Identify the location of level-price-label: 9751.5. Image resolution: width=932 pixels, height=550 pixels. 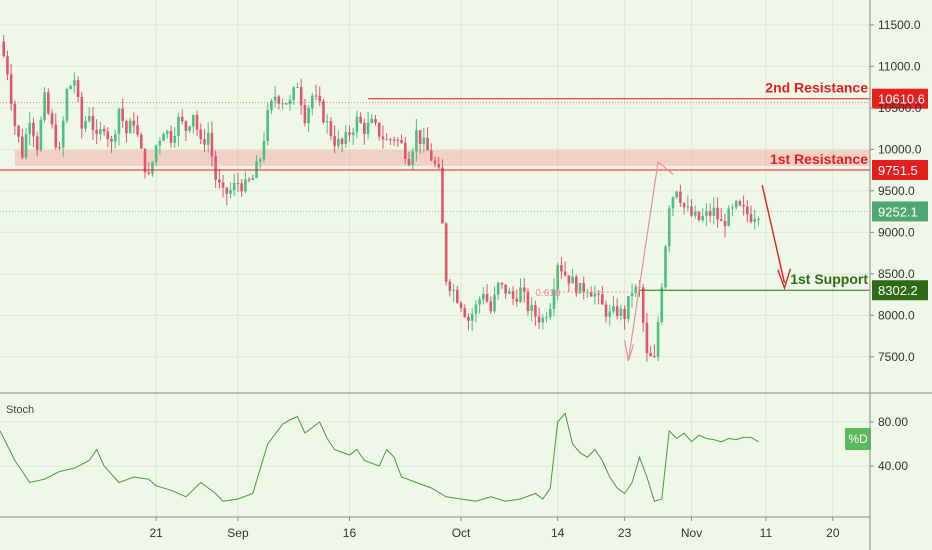
(898, 170).